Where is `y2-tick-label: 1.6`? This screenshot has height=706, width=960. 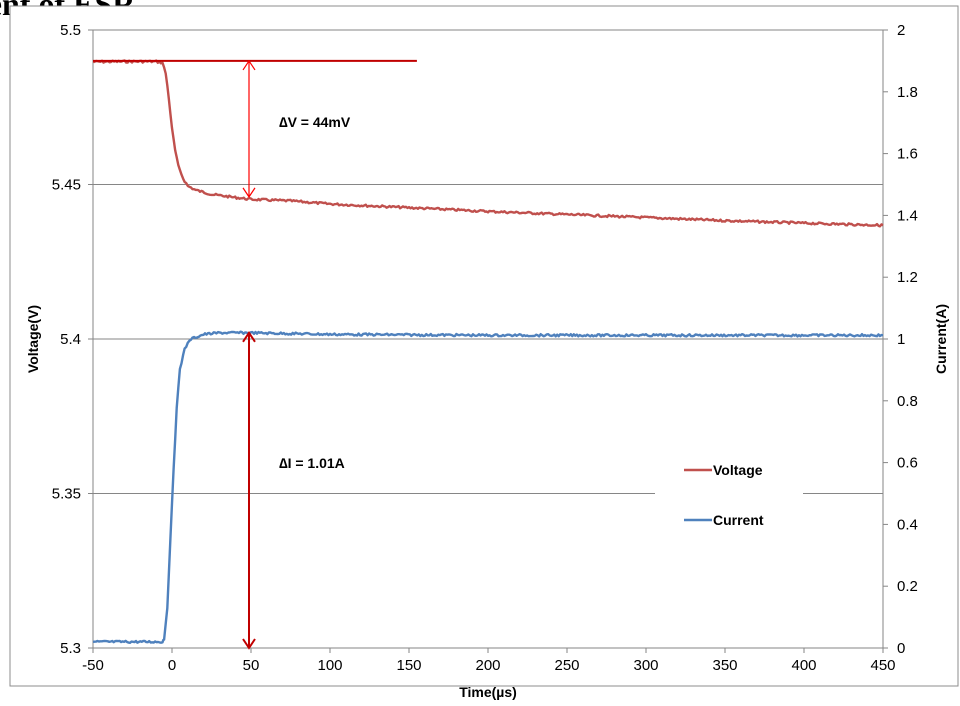 y2-tick-label: 1.6 is located at coordinates (907, 154).